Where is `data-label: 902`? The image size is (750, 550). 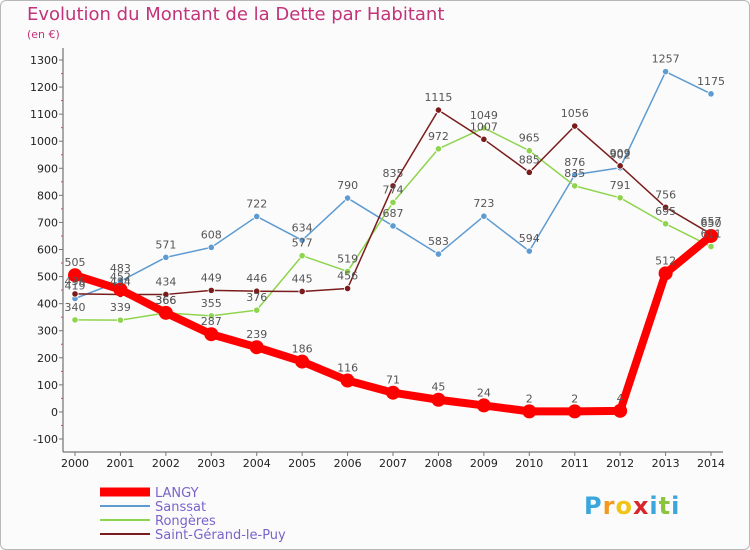 data-label: 902 is located at coordinates (620, 155).